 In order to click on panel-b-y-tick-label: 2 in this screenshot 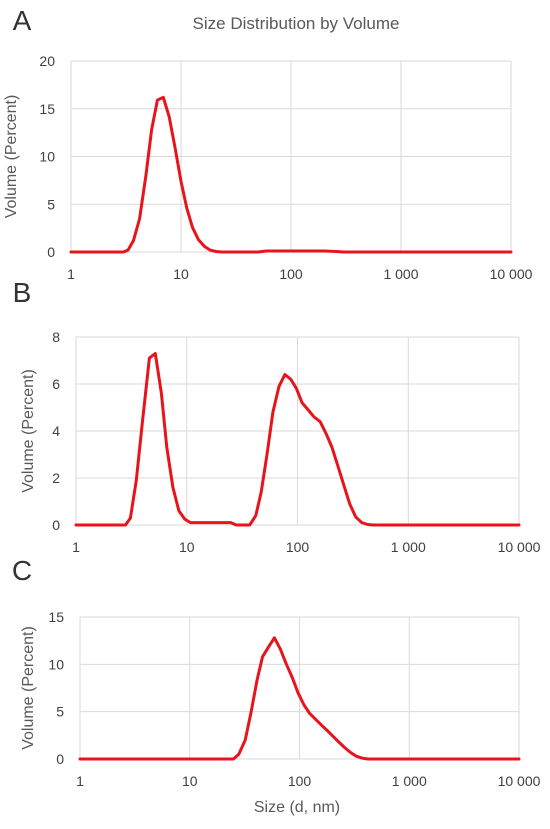, I will do `click(56, 478)`.